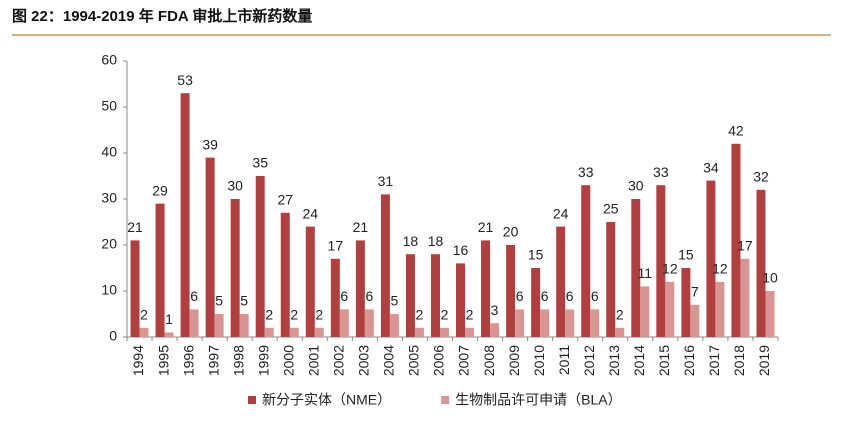 The image size is (843, 430). What do you see at coordinates (764, 360) in the screenshot?
I see `x-tick-label: 2019` at bounding box center [764, 360].